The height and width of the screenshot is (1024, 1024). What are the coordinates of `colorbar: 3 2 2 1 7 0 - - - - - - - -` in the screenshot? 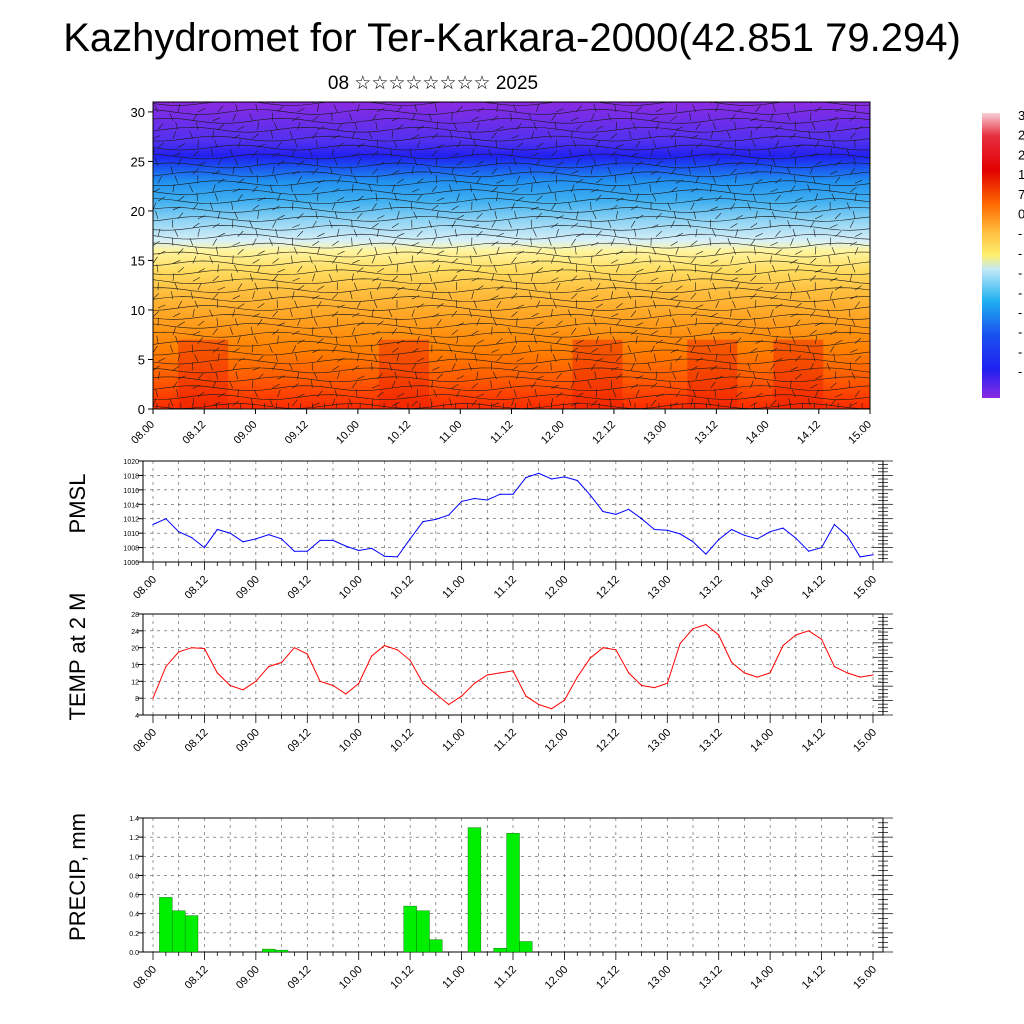 It's located at (1003, 253).